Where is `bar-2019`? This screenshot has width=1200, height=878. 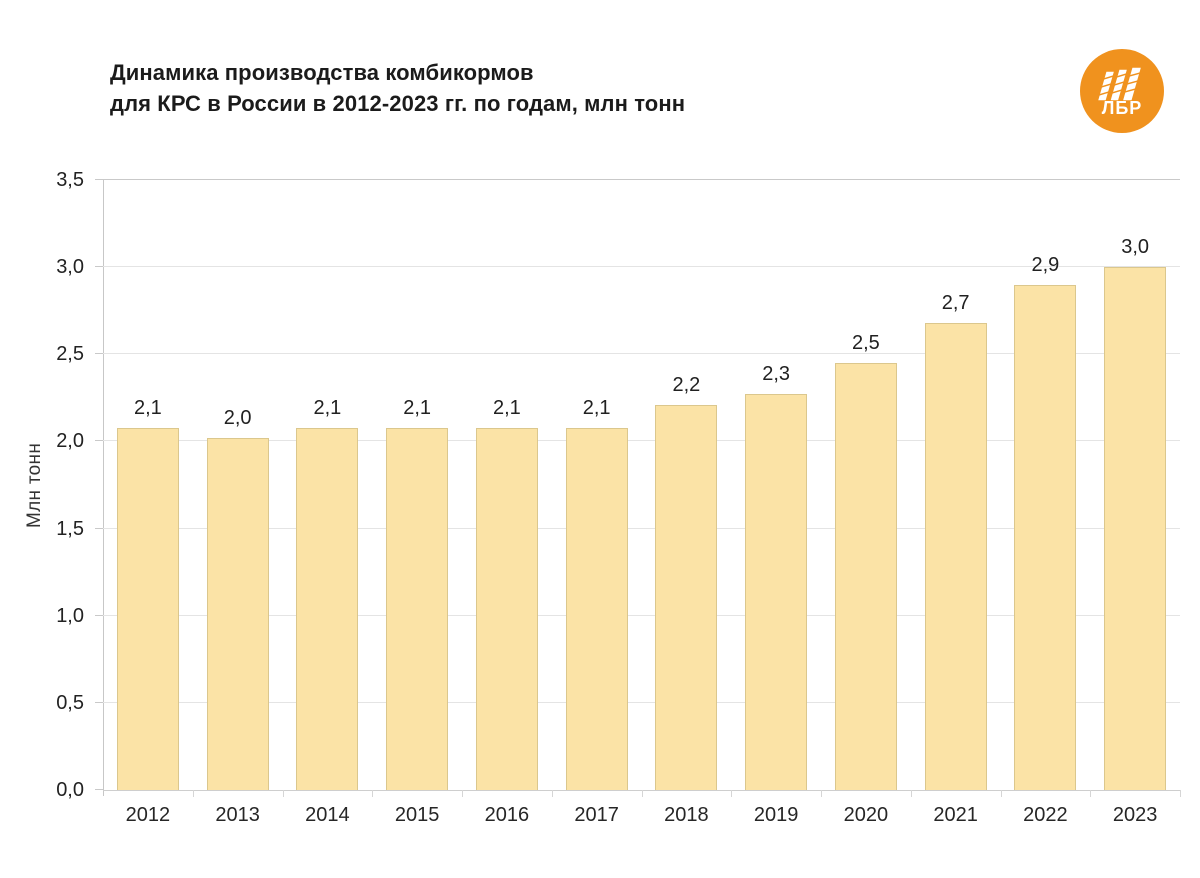 bar-2019 is located at coordinates (776, 592).